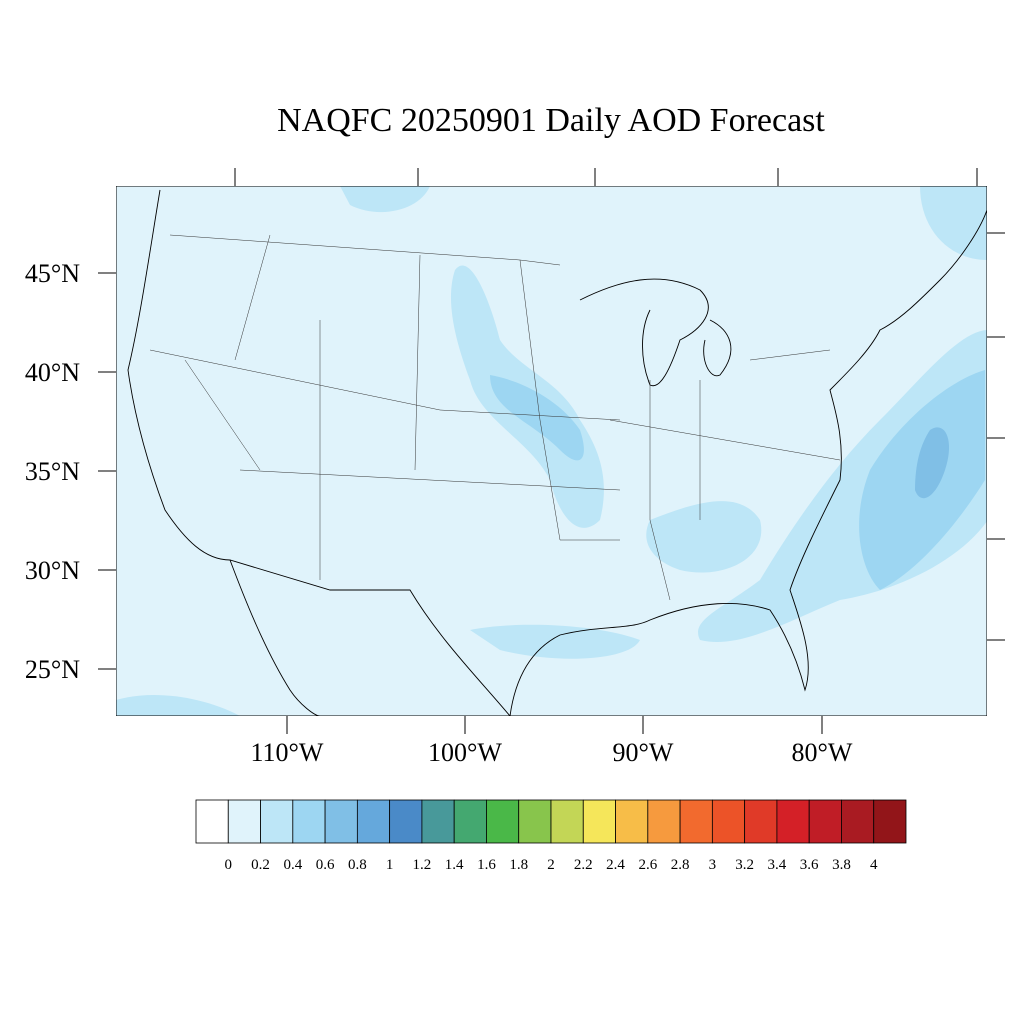  Describe the element at coordinates (874, 865) in the screenshot. I see `colorbar-label: 4` at that location.